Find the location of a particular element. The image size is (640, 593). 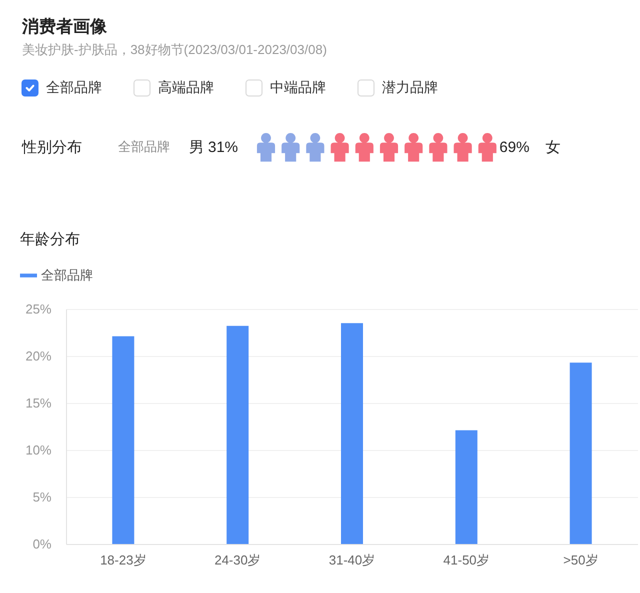

text: 全部品牌 is located at coordinates (144, 146).